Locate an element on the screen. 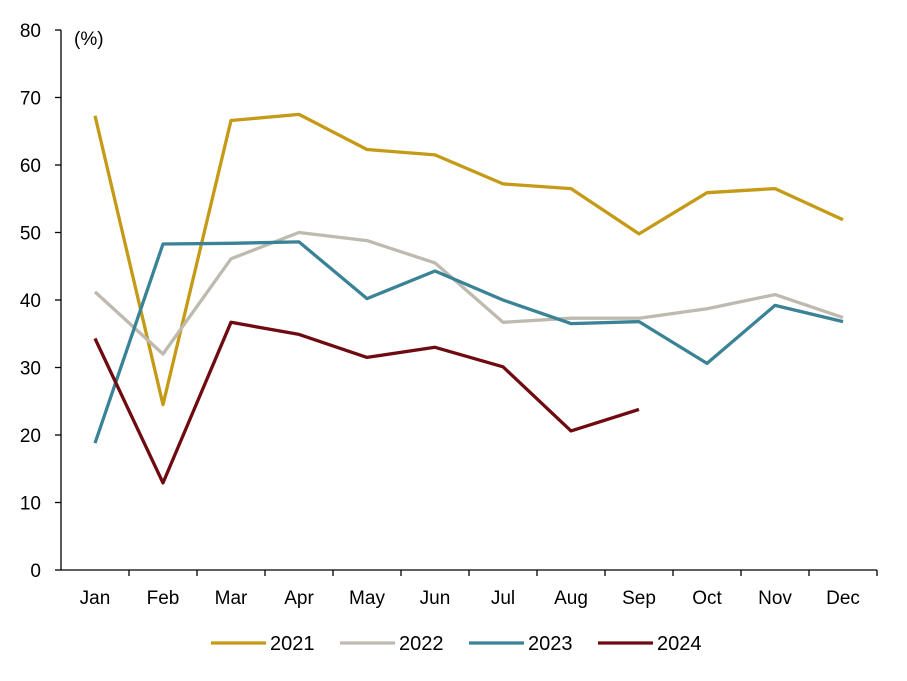  y-tick-label: 70 is located at coordinates (30, 99).